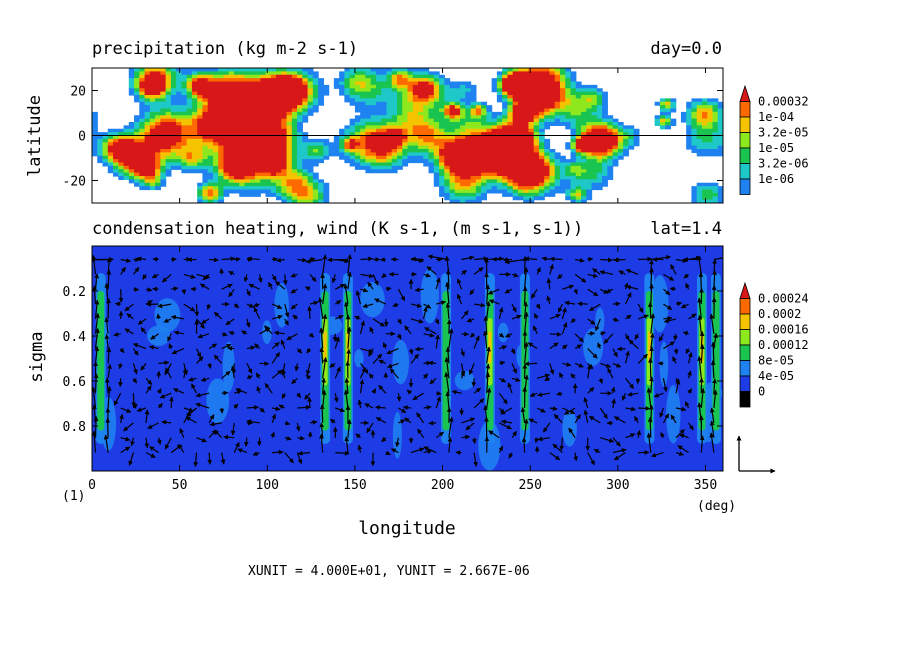 This screenshot has width=904, height=654. I want to click on colorbar-label: 3.2e-05, so click(783, 133).